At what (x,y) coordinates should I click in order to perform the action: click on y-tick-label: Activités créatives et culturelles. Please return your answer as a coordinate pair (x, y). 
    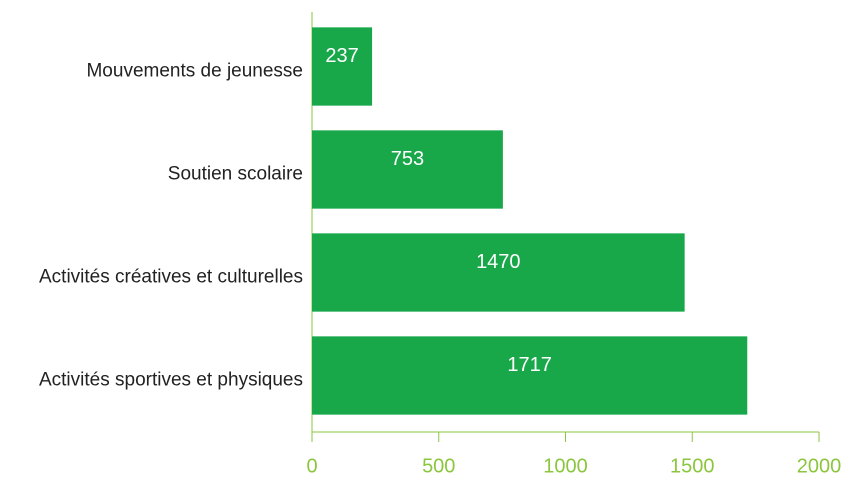
    Looking at the image, I should click on (171, 277).